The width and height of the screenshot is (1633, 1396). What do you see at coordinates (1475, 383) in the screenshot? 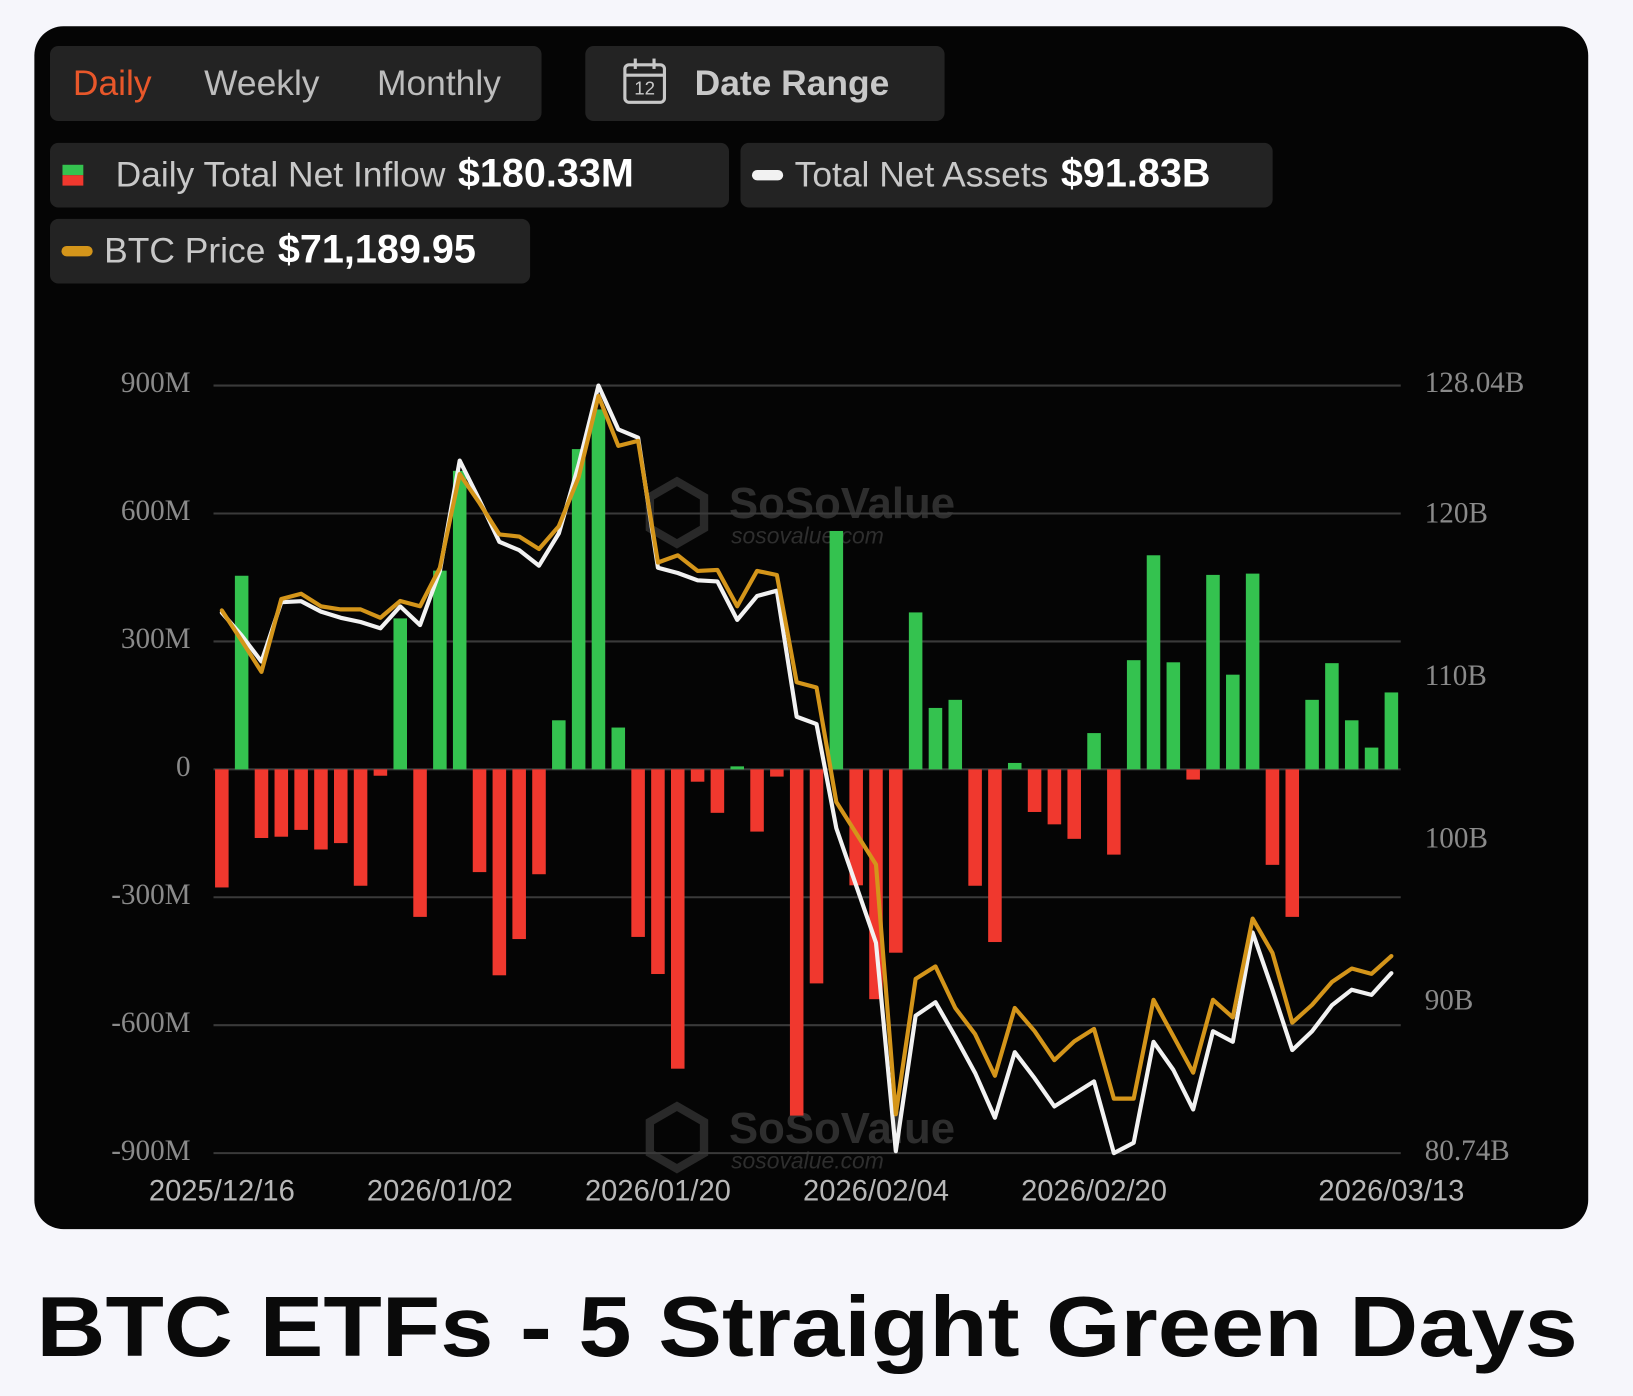
I see `y2-tick-label: 128.04B` at bounding box center [1475, 383].